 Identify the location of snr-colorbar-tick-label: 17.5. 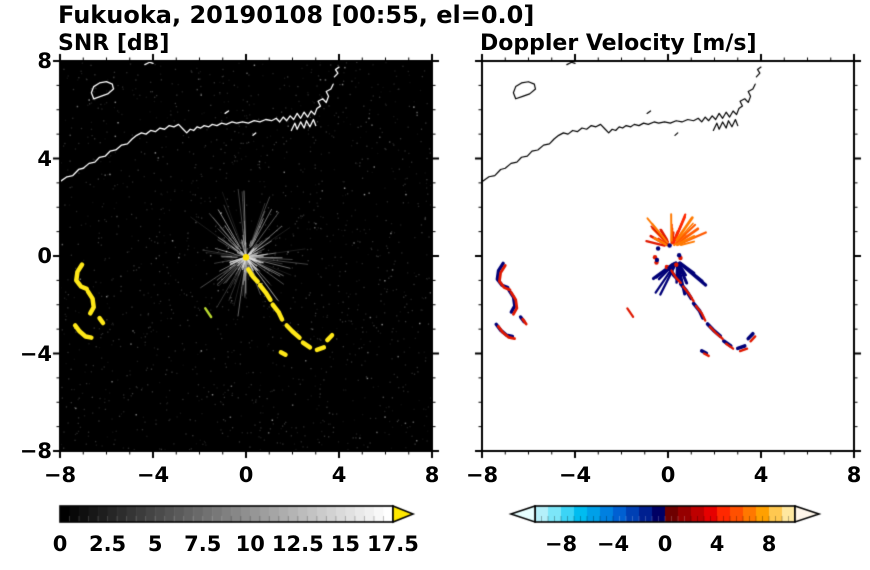
(393, 544).